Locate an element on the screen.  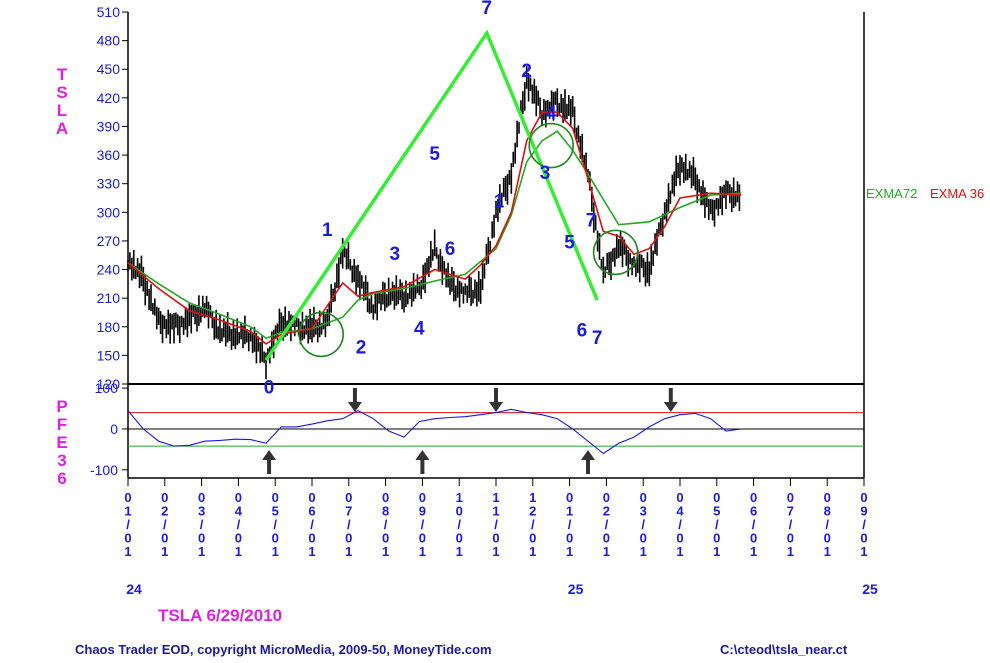
price-y-tick-label: 210 is located at coordinates (109, 298).